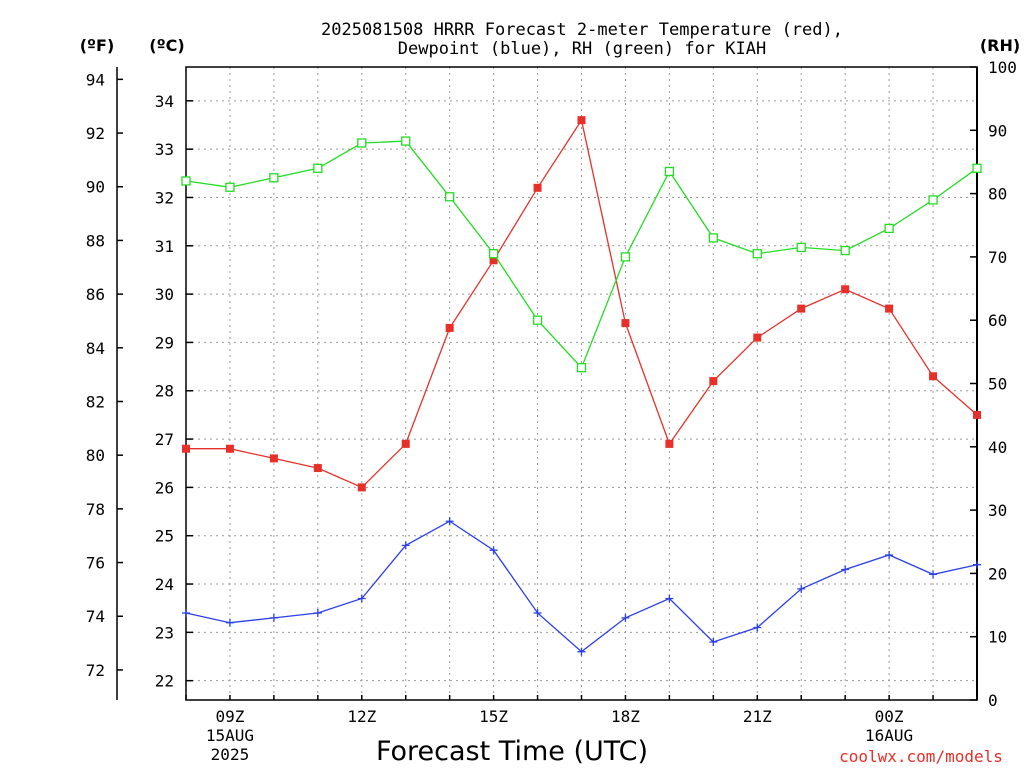 The height and width of the screenshot is (768, 1024). What do you see at coordinates (95, 294) in the screenshot?
I see `fahrenheit-tick-label: 86` at bounding box center [95, 294].